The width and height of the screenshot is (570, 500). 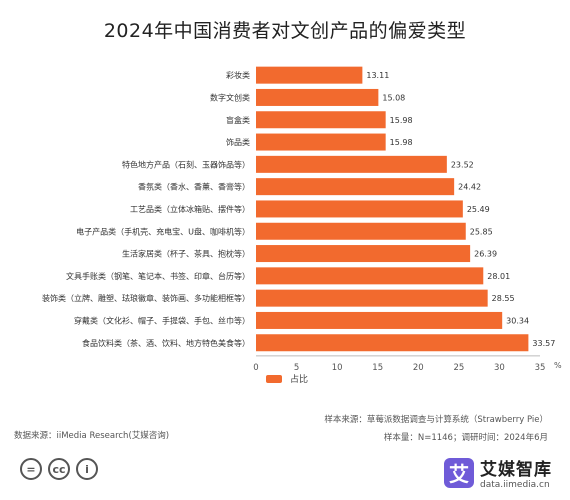 I want to click on category-label: 文具手账类（钢笔、笔记本、书签、印章、台历等）, so click(x=158, y=276).